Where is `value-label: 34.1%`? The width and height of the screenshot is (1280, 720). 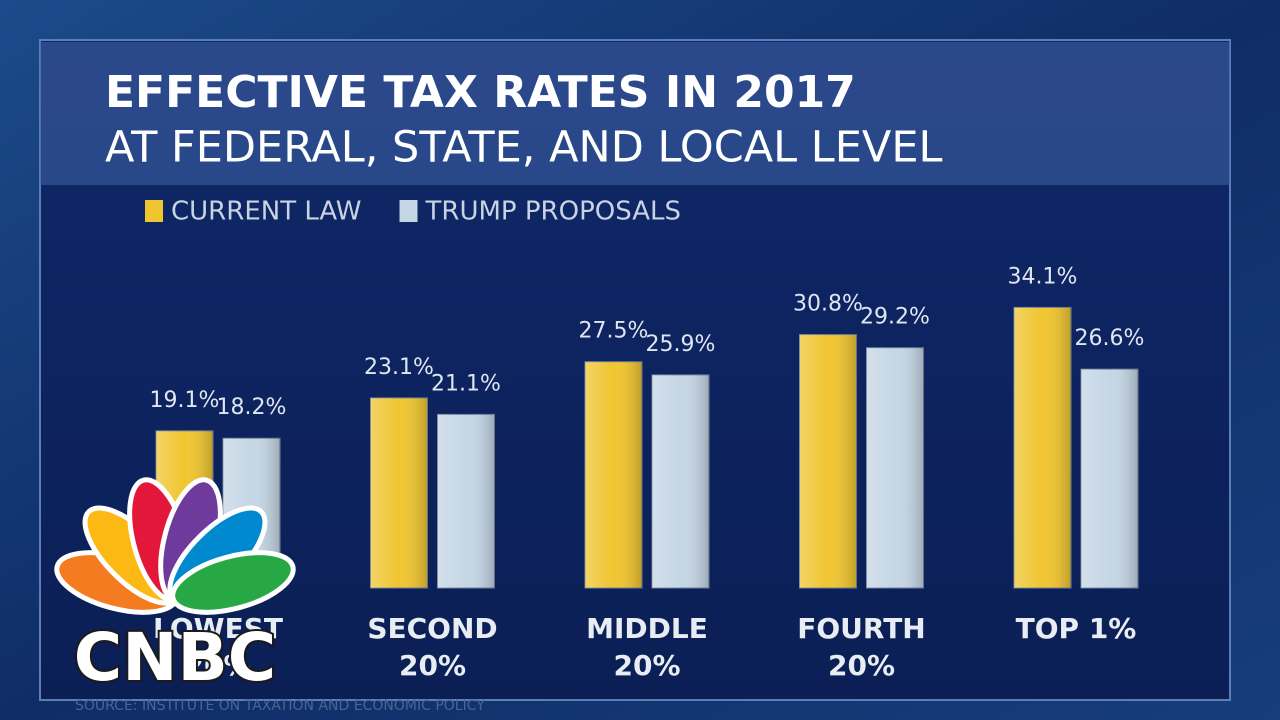 value-label: 34.1% is located at coordinates (1043, 276).